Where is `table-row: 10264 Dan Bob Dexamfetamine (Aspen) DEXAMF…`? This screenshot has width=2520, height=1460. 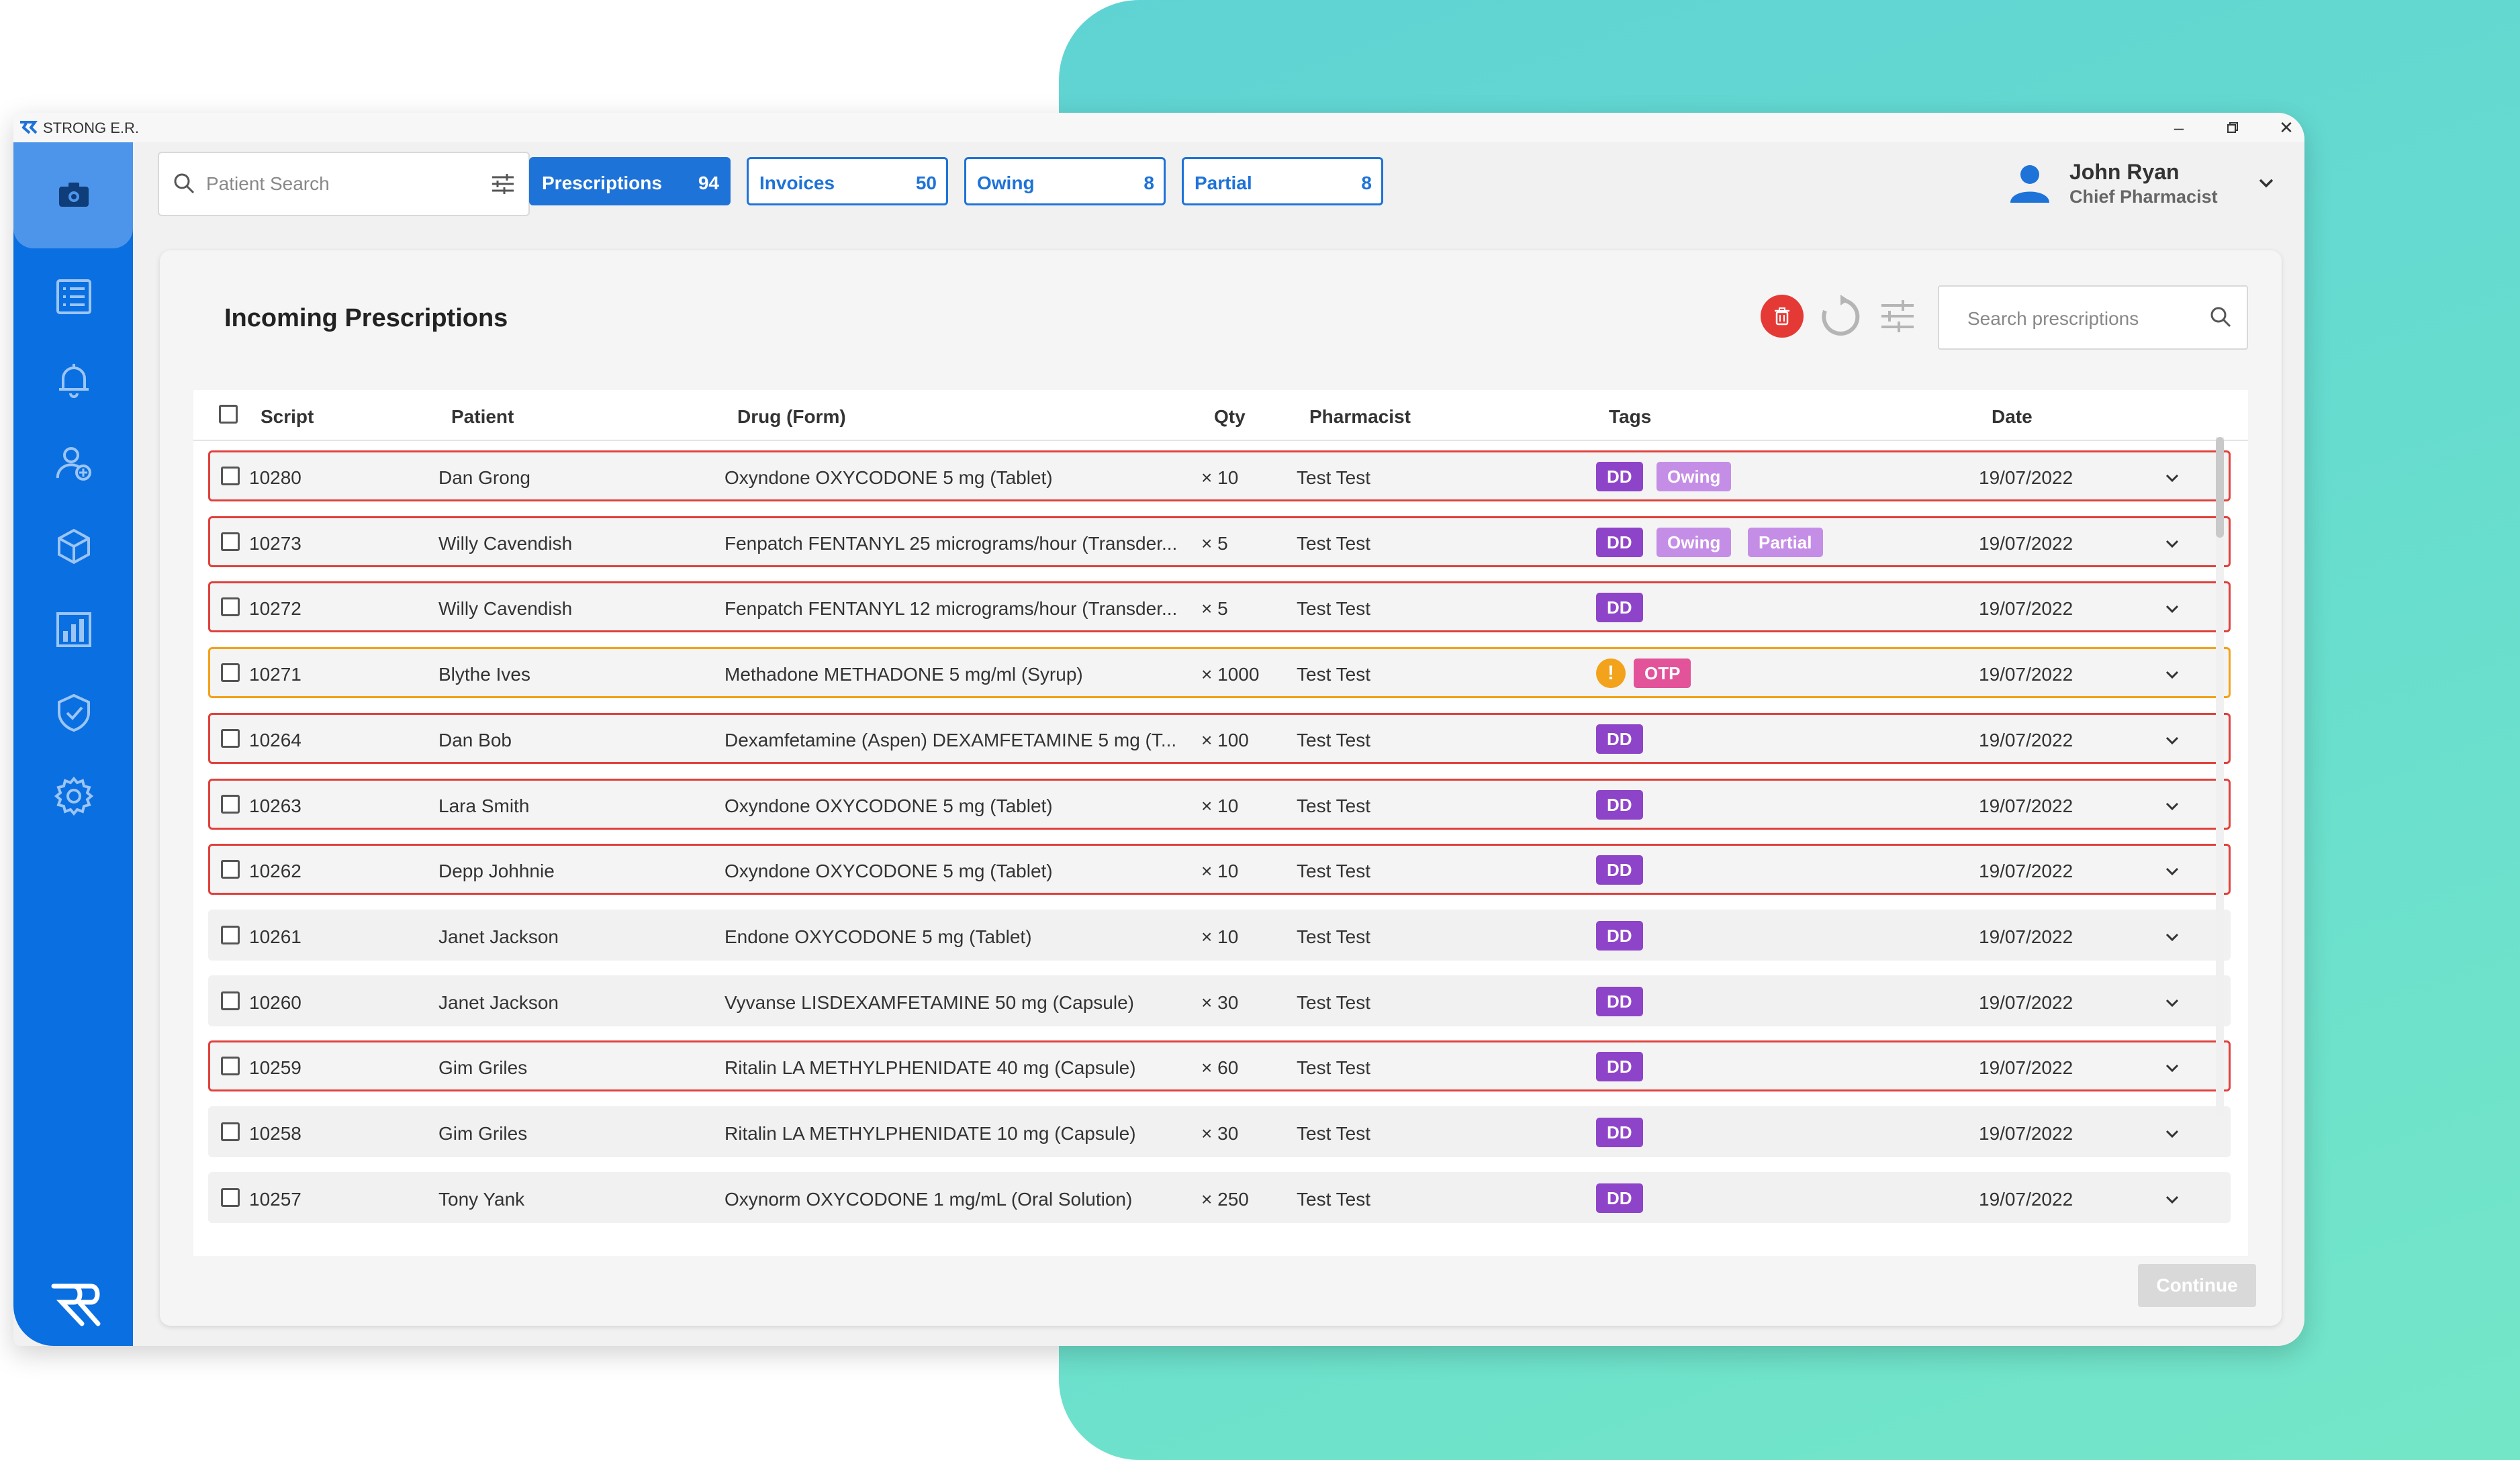
table-row: 10264 Dan Bob Dexamfetamine (Aspen) DEXAMF… is located at coordinates (1220, 738).